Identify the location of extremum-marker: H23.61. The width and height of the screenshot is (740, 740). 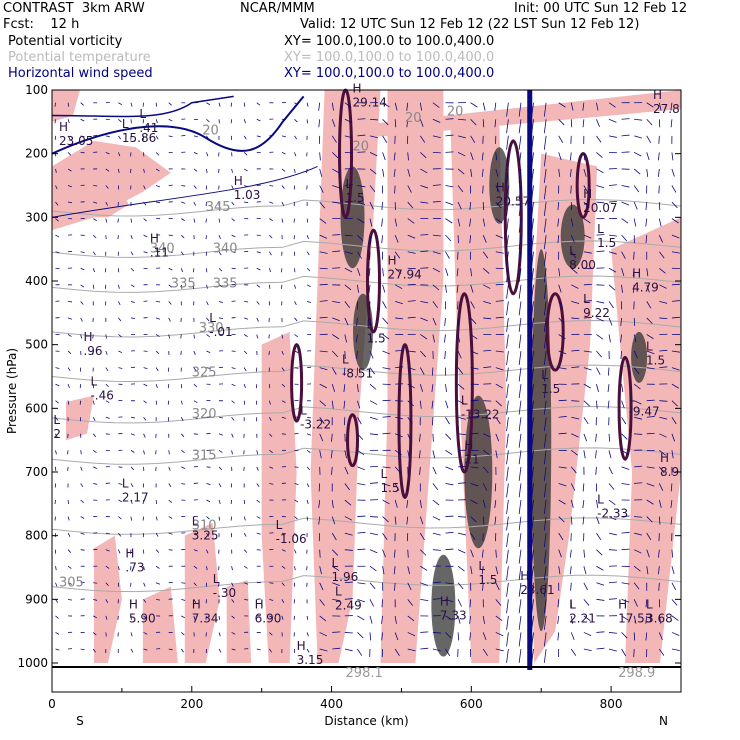
(537, 583).